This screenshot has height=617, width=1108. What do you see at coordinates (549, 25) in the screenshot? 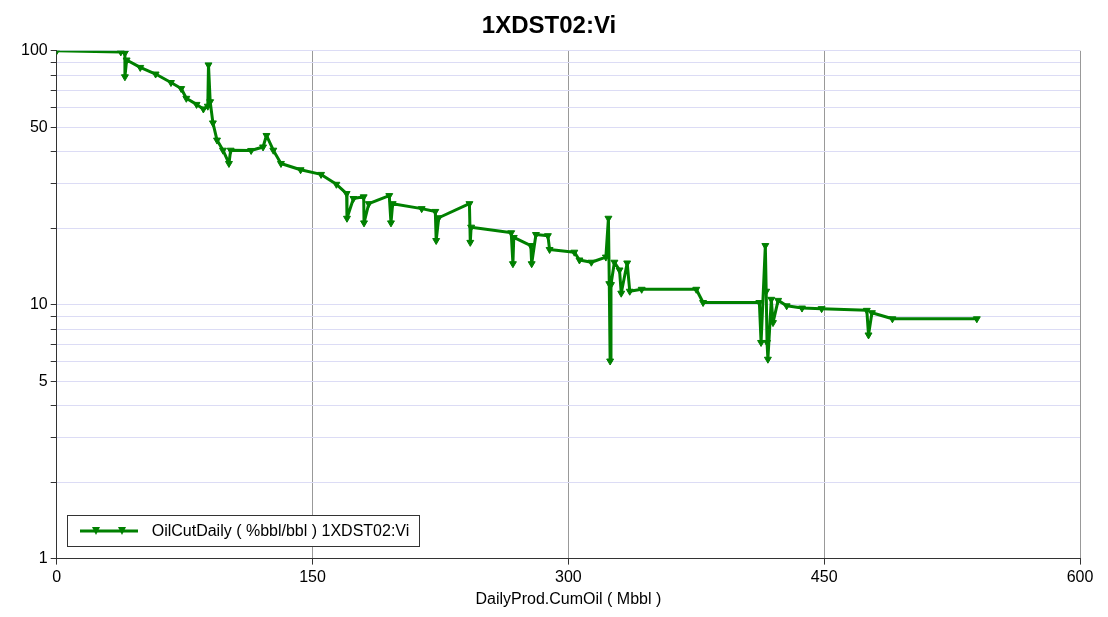
I see `chart-title: 1XDST02:Vi` at bounding box center [549, 25].